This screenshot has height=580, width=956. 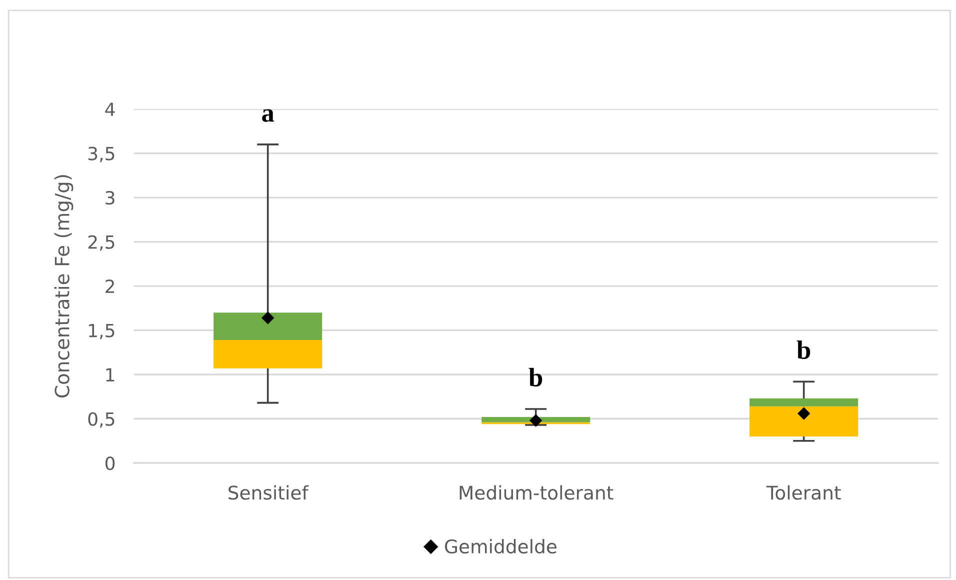 I want to click on x-tick-label: Tolerant, so click(x=803, y=492).